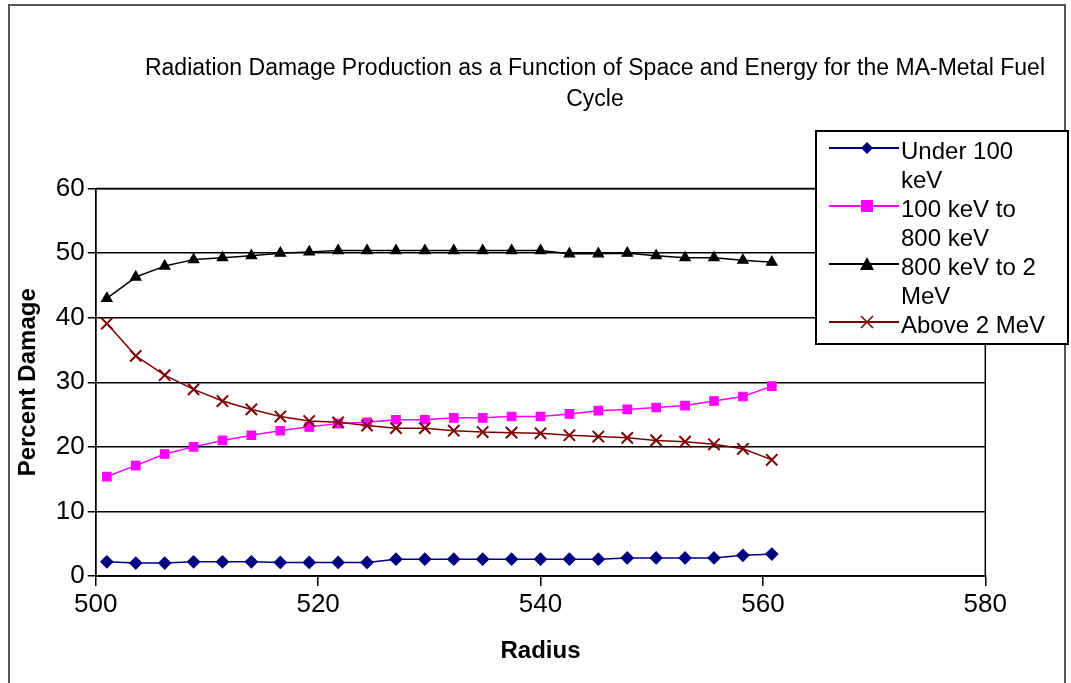 This screenshot has width=1071, height=683. Describe the element at coordinates (70, 509) in the screenshot. I see `y-tick-label: 10` at that location.